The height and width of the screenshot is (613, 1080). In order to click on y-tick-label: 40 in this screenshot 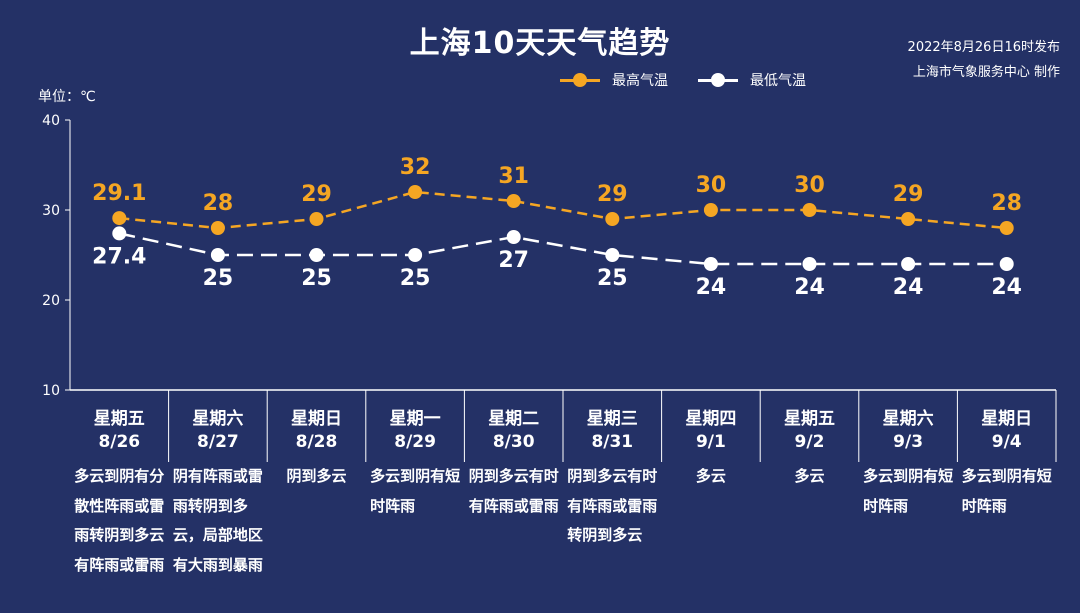, I will do `click(51, 121)`.